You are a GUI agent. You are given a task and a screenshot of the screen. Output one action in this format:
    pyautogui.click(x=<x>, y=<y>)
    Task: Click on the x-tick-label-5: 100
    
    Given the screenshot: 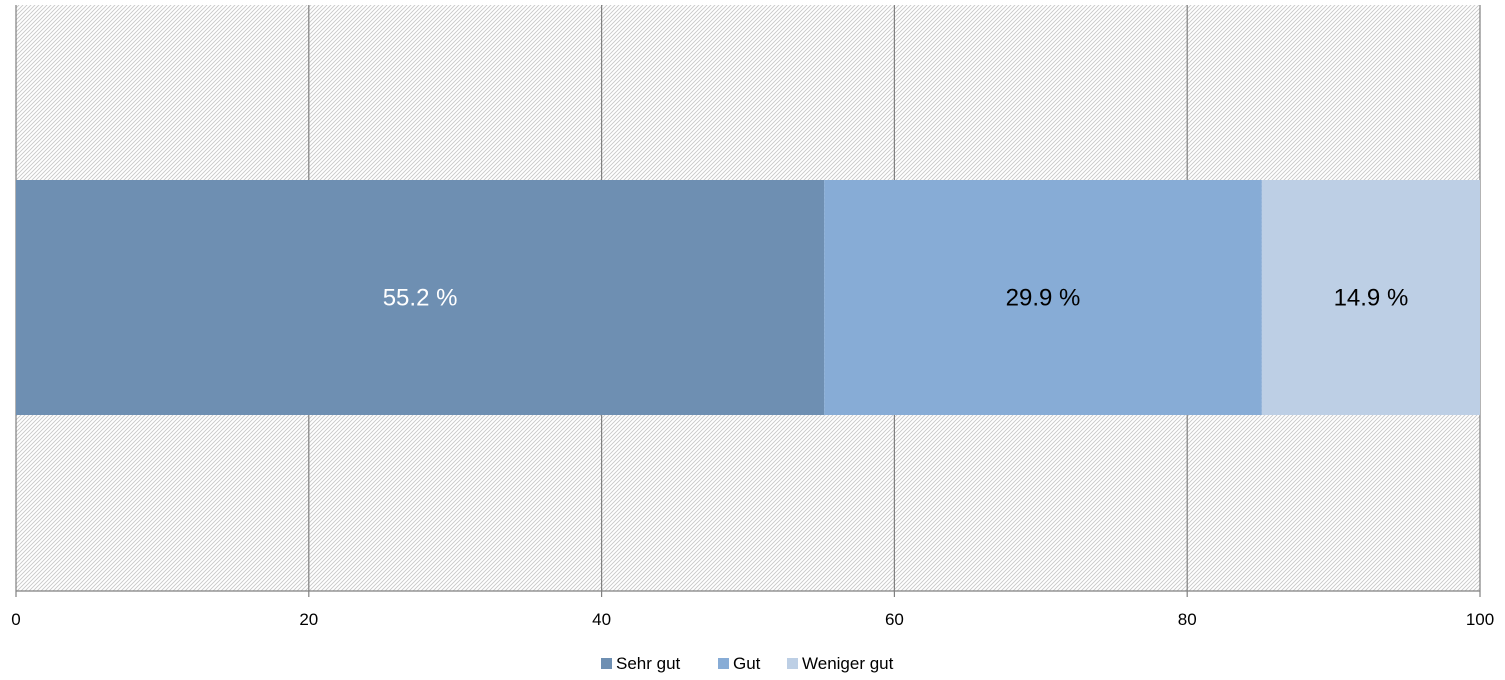 What is the action you would take?
    pyautogui.click(x=1480, y=619)
    